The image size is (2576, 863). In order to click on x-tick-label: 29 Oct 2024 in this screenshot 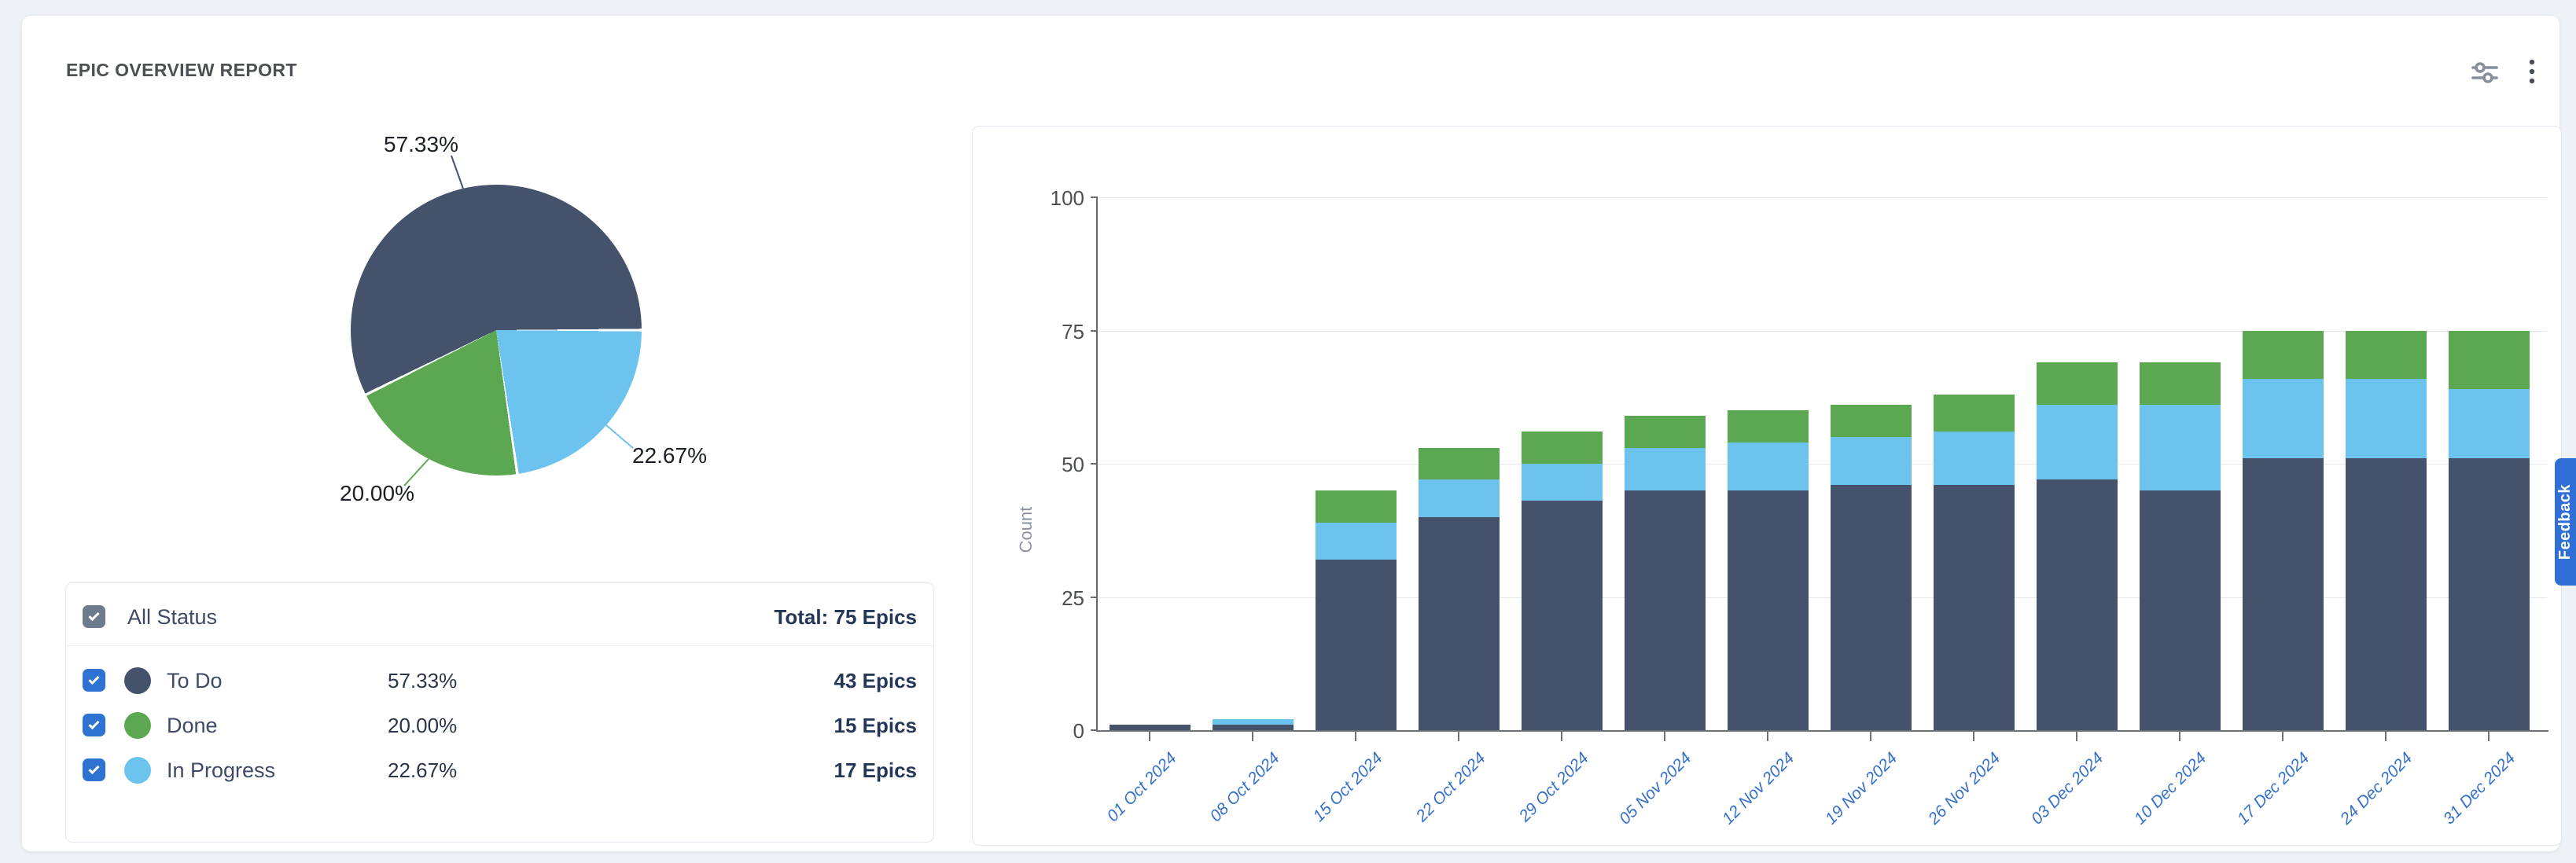, I will do `click(1554, 787)`.